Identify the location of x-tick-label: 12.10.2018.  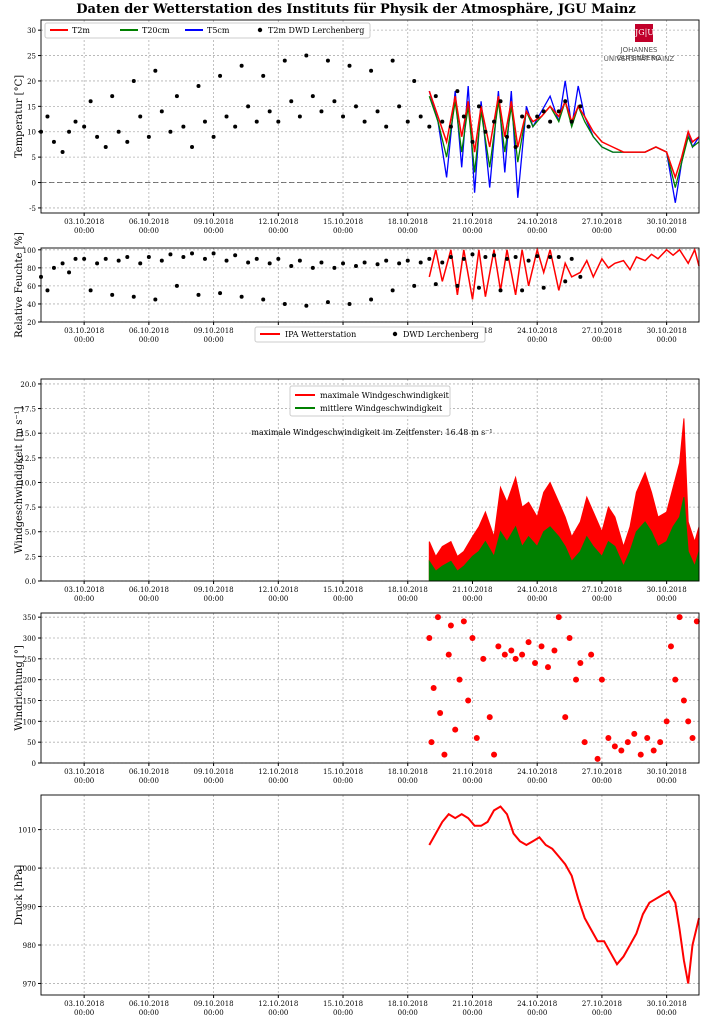
(278, 772).